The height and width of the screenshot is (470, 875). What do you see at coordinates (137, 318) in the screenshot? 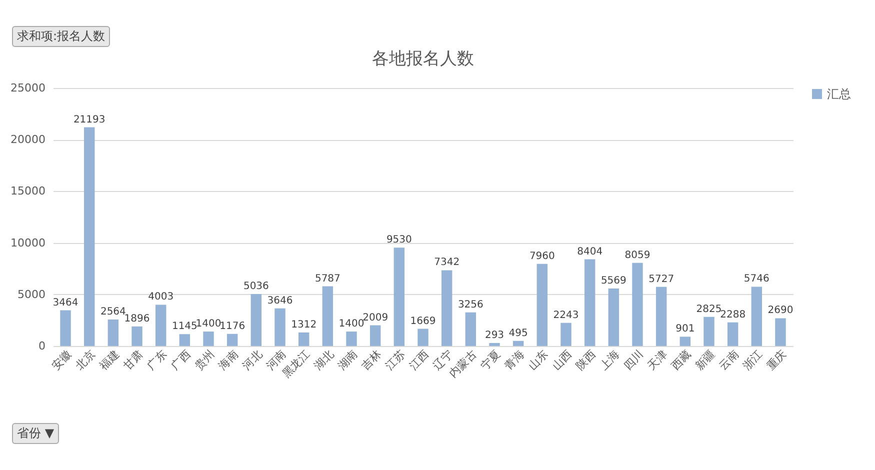
I see `data-label: 1896` at bounding box center [137, 318].